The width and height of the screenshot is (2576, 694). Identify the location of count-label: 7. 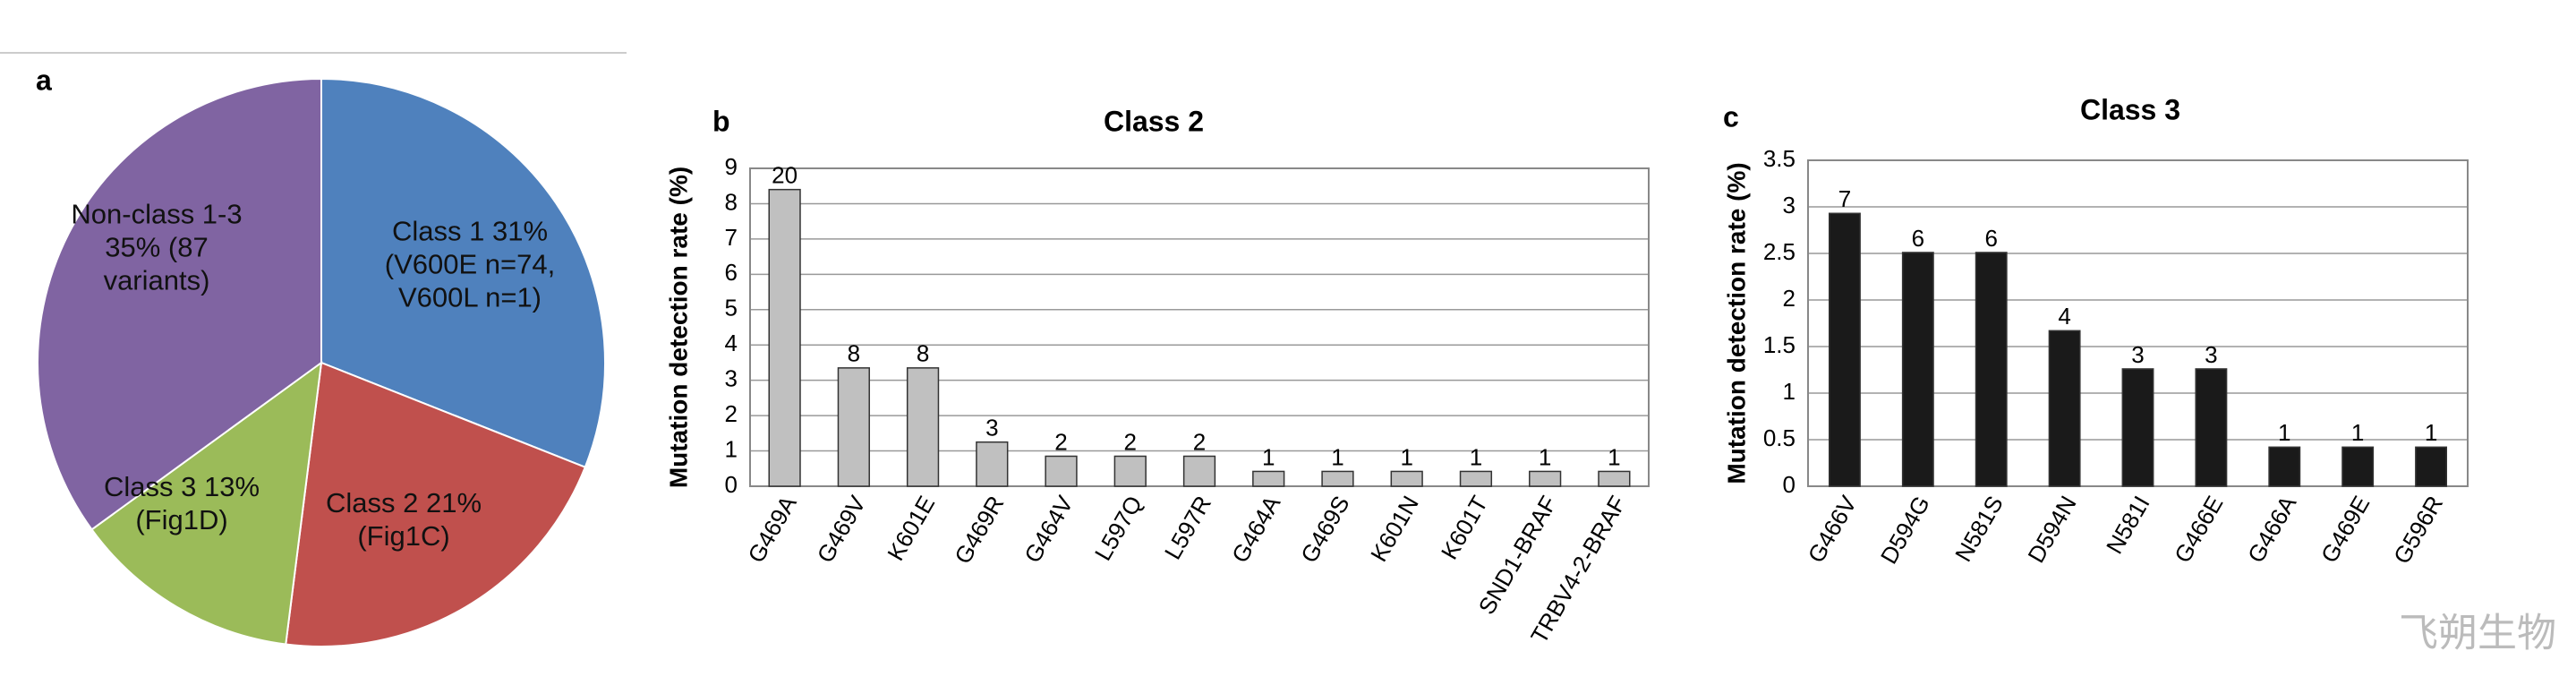
(1844, 198).